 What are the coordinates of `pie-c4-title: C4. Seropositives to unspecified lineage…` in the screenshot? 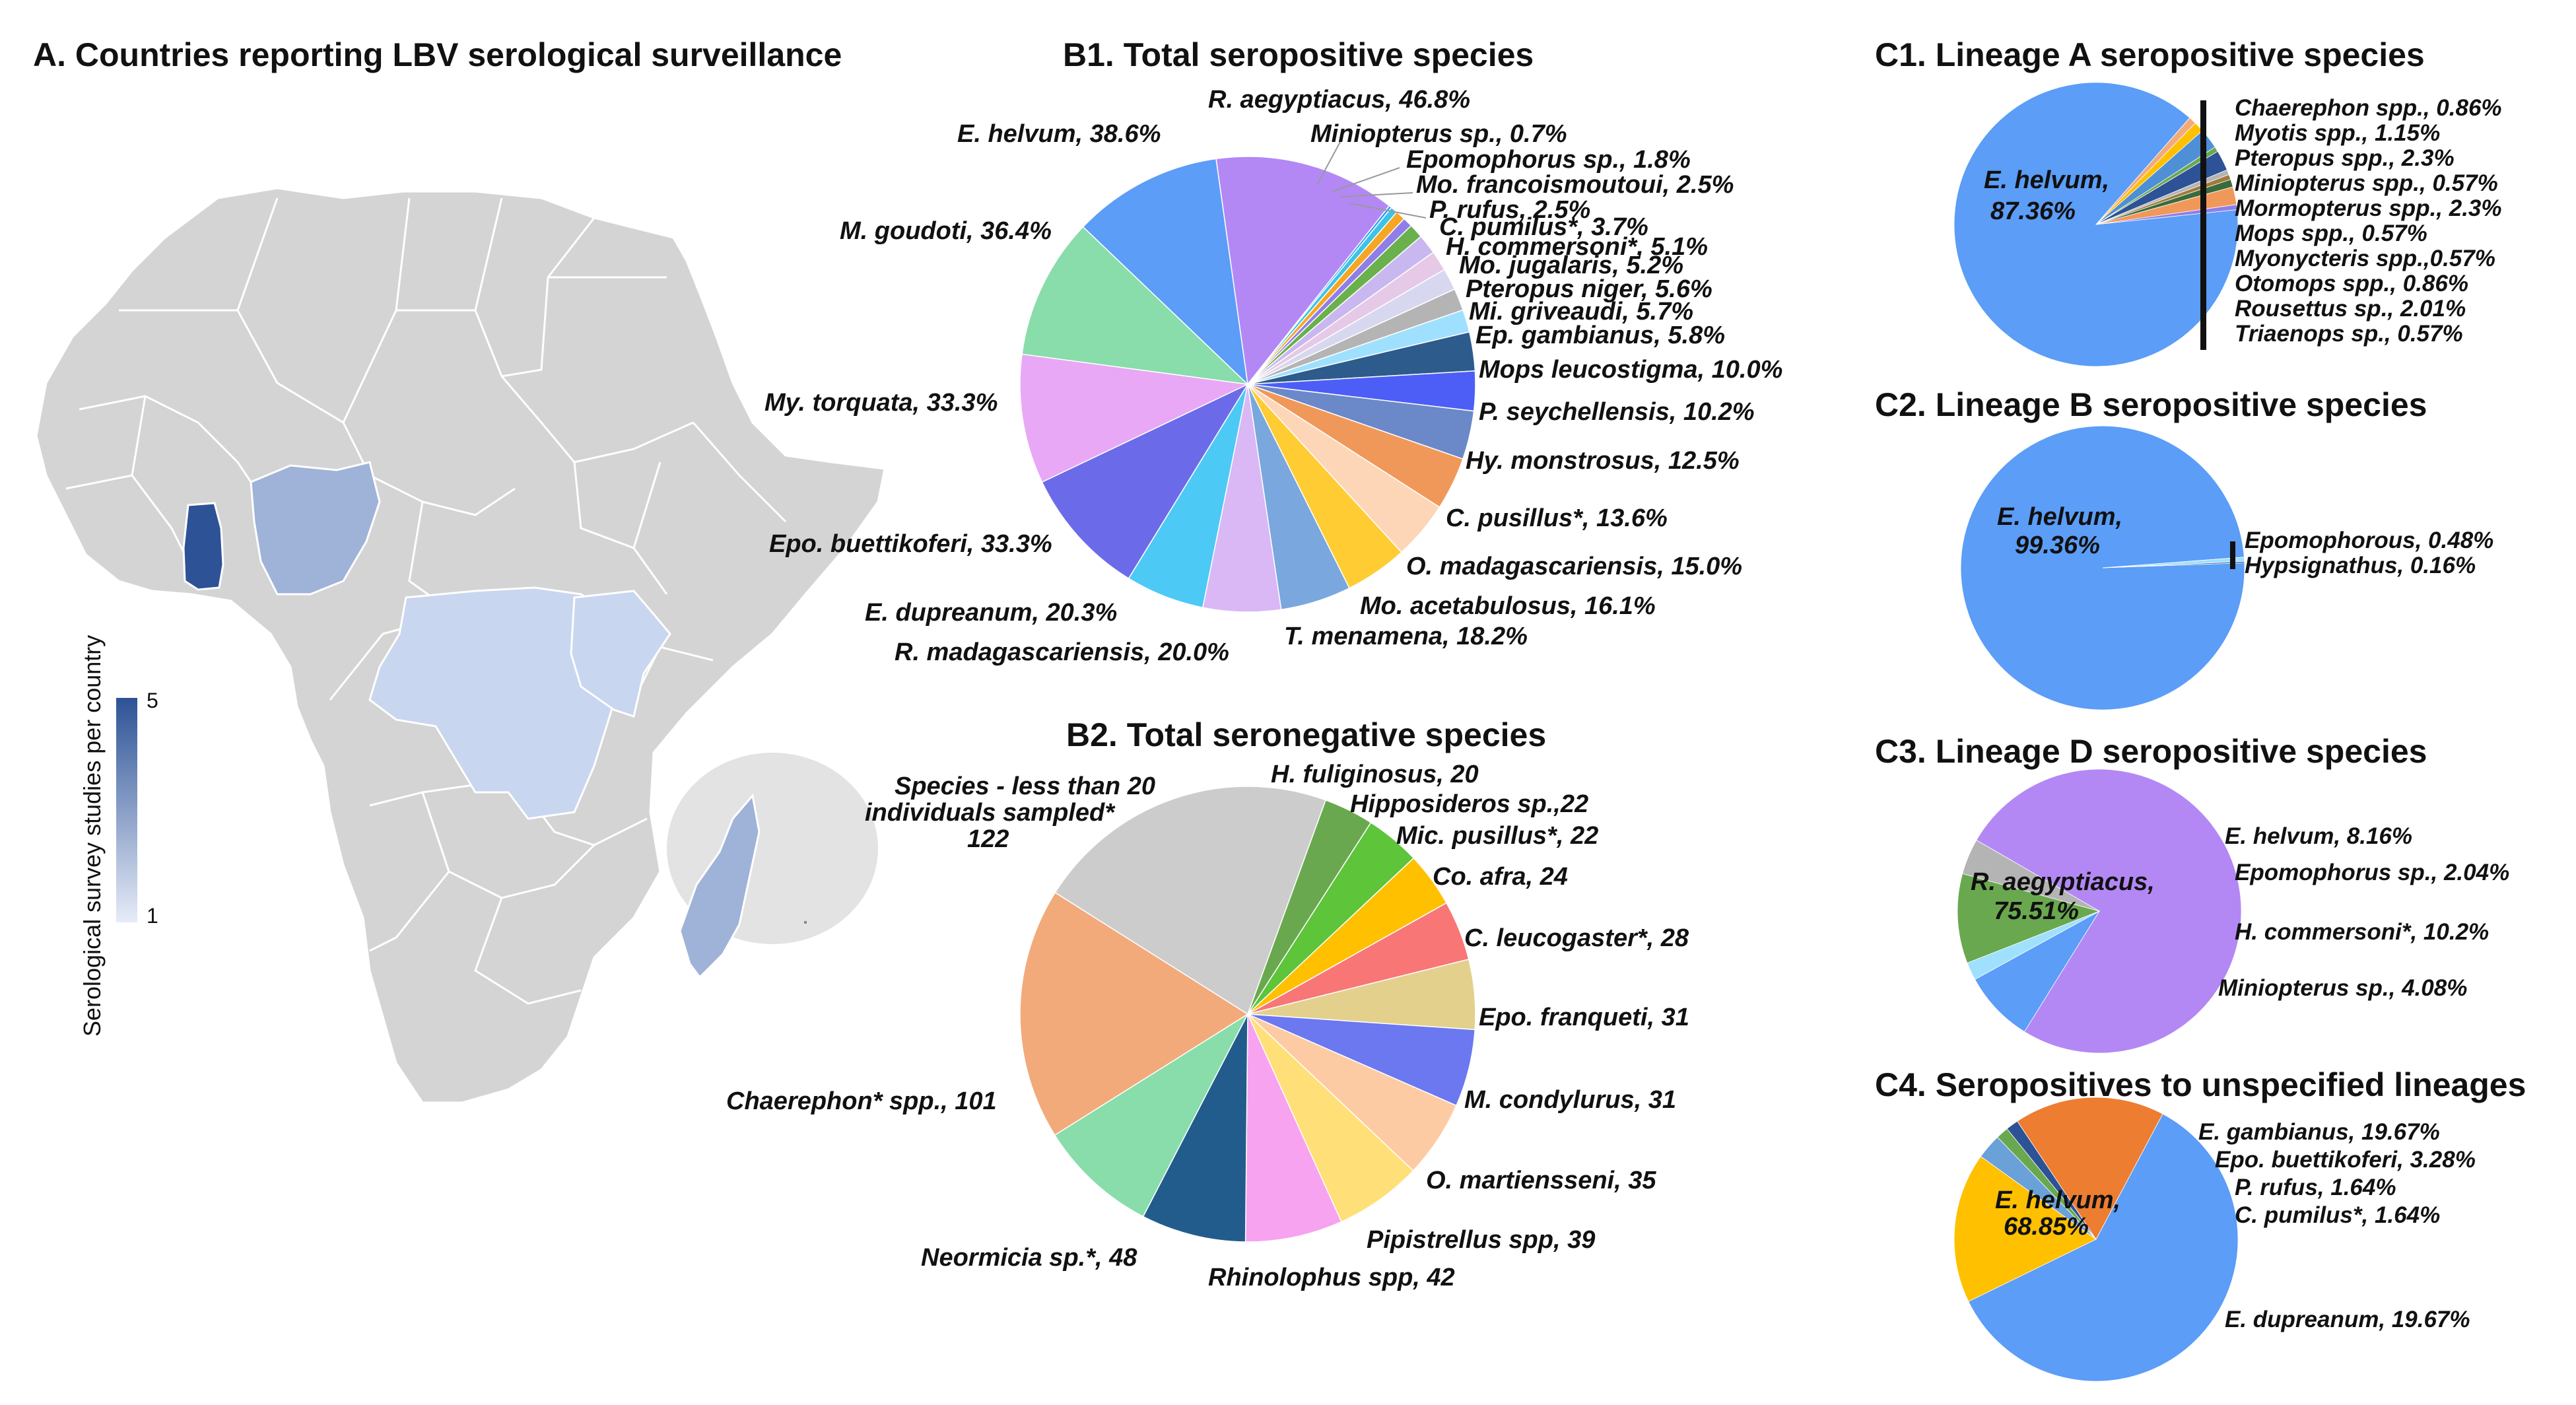 It's located at (2200, 1084).